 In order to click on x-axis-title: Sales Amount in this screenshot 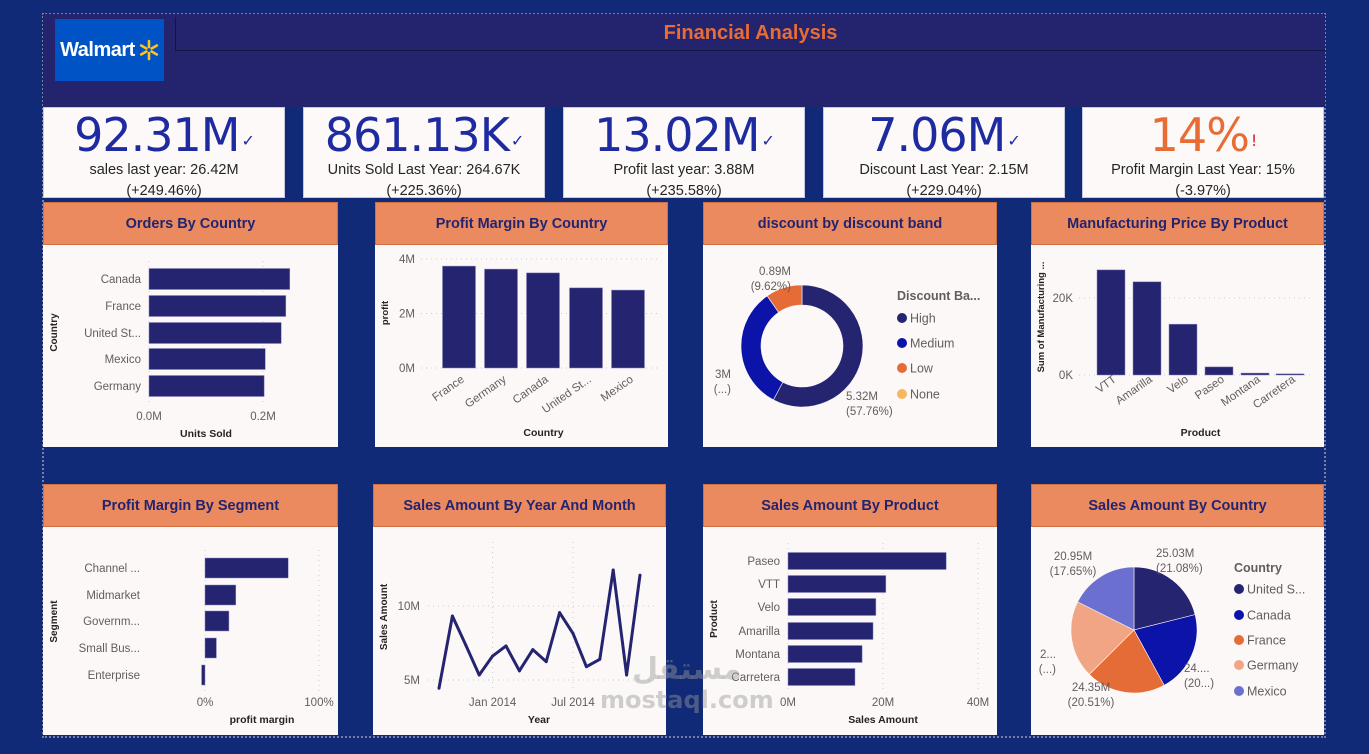, I will do `click(883, 720)`.